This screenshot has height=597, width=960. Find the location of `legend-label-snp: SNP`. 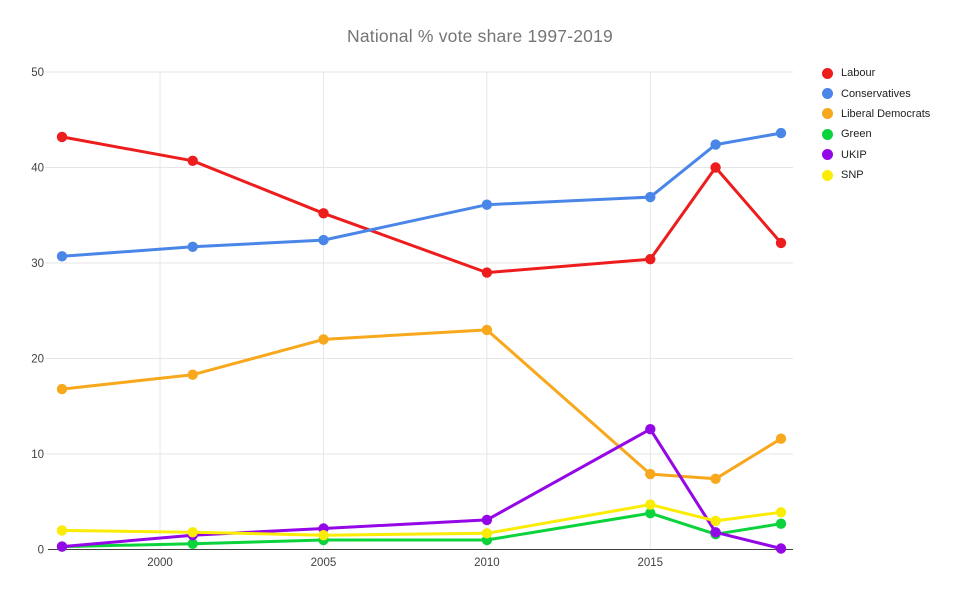

legend-label-snp: SNP is located at coordinates (852, 175).